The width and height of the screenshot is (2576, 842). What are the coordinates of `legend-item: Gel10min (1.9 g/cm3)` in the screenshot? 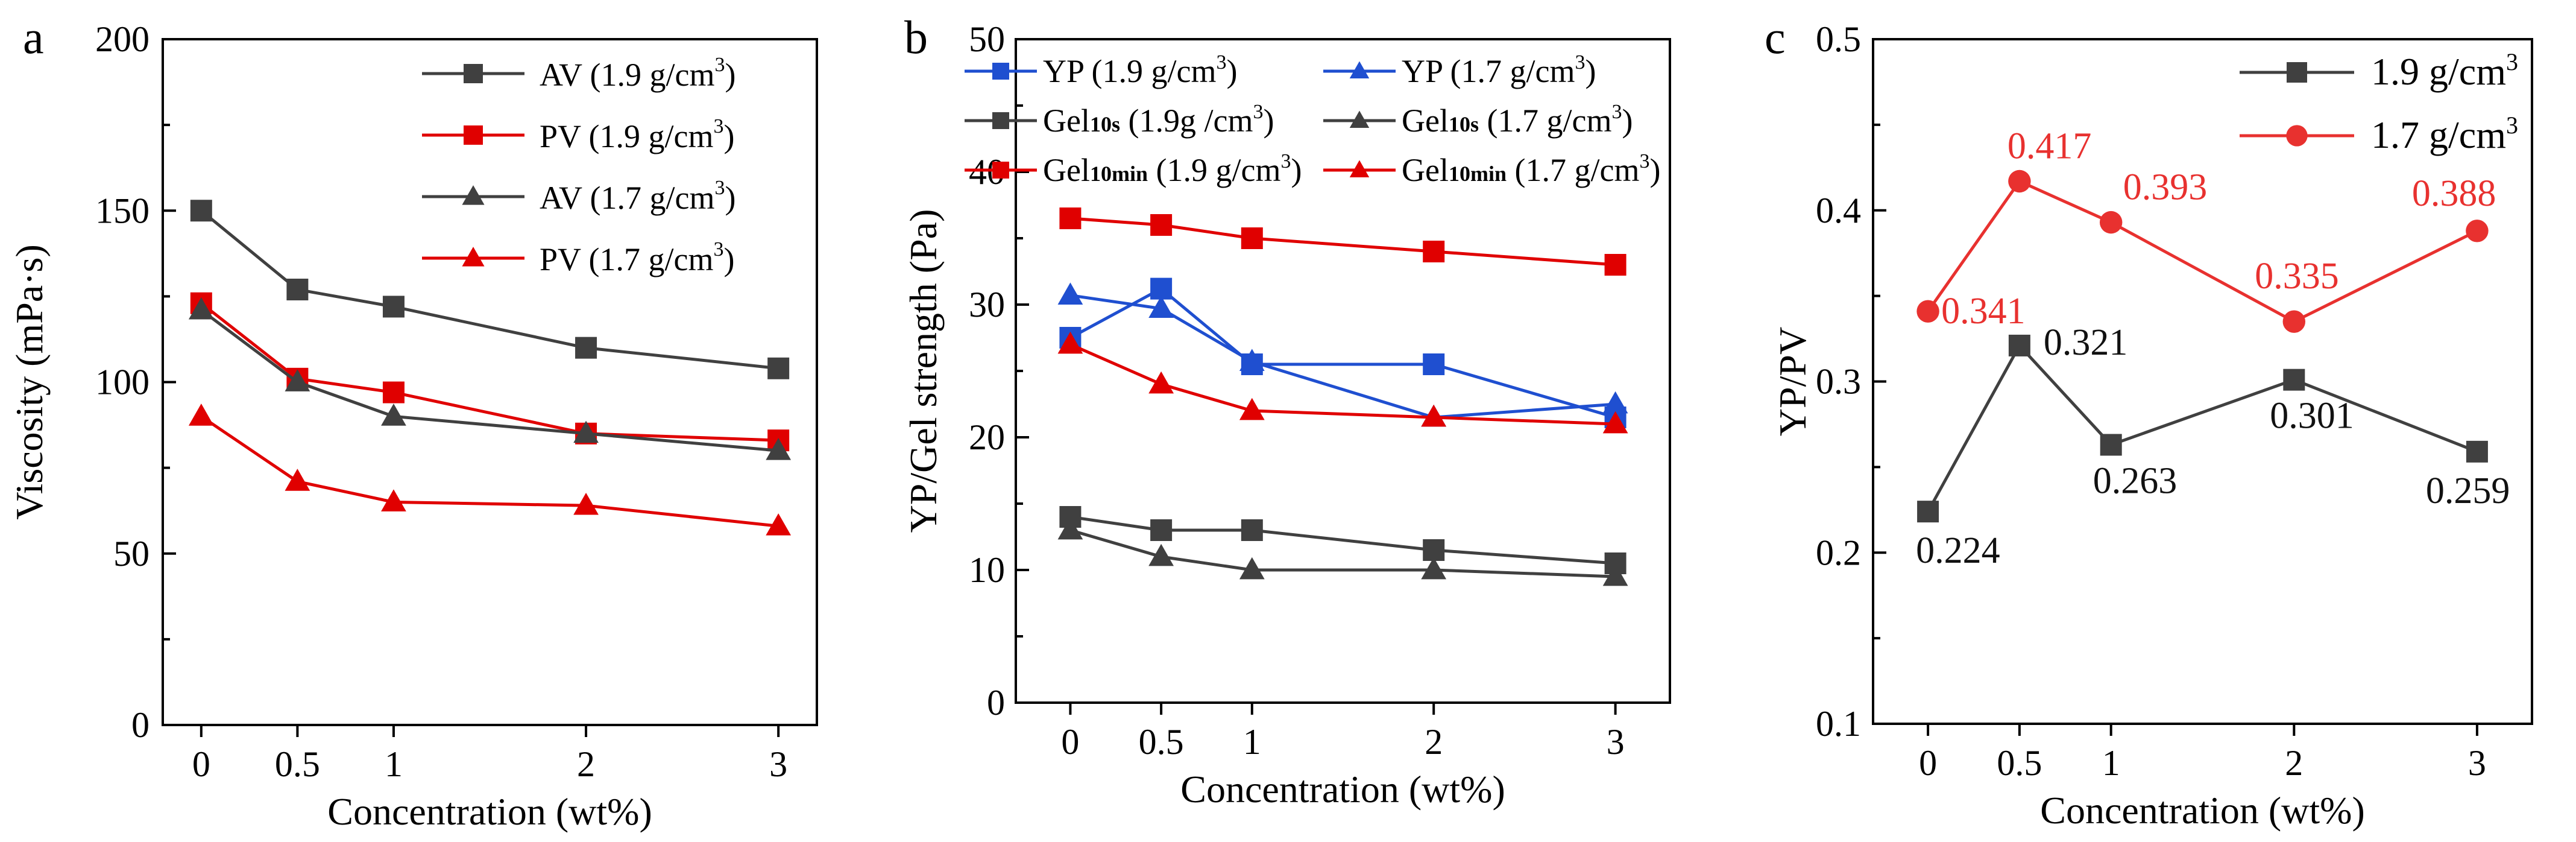 It's located at (1133, 169).